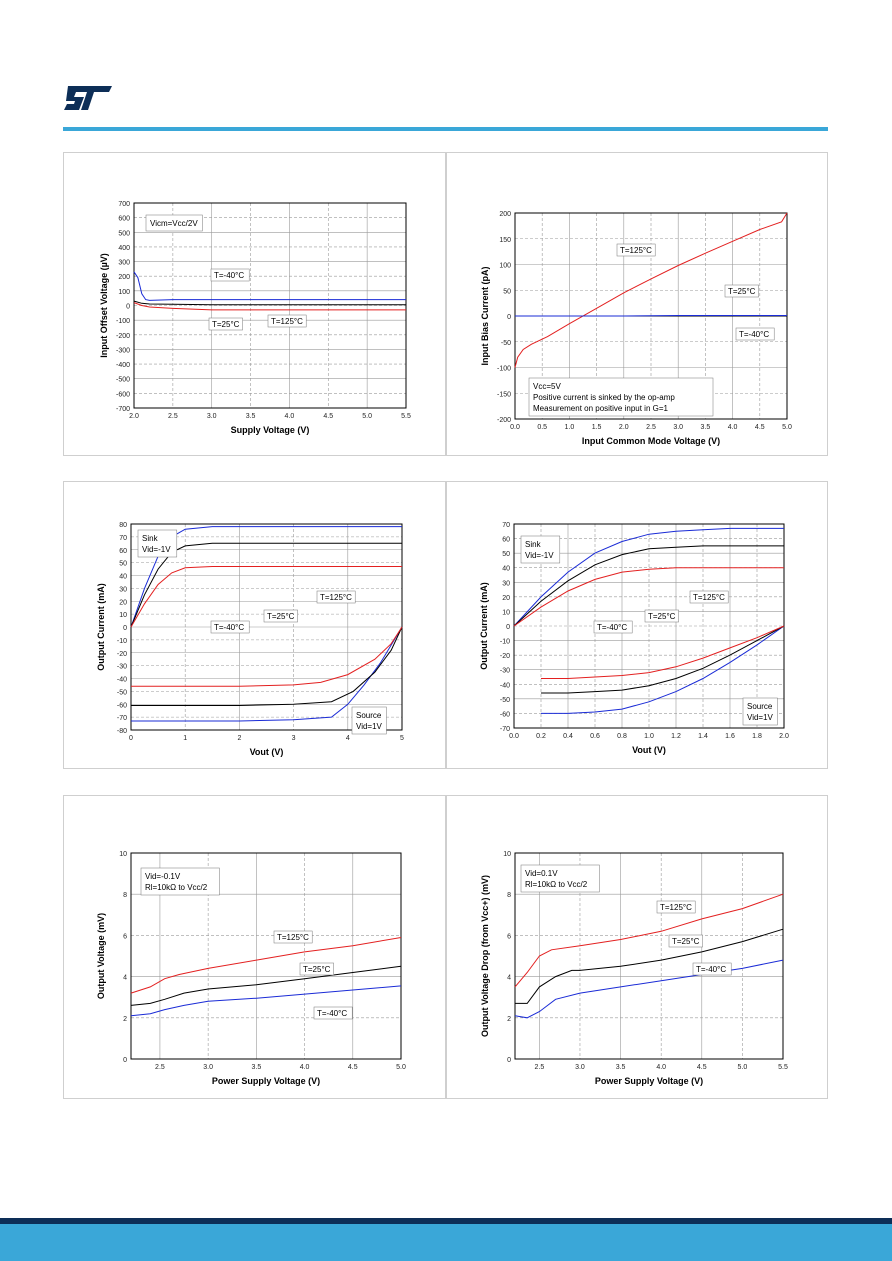 The width and height of the screenshot is (892, 1261). Describe the element at coordinates (163, 876) in the screenshot. I see `legend-text: Vid=-0.1V` at that location.